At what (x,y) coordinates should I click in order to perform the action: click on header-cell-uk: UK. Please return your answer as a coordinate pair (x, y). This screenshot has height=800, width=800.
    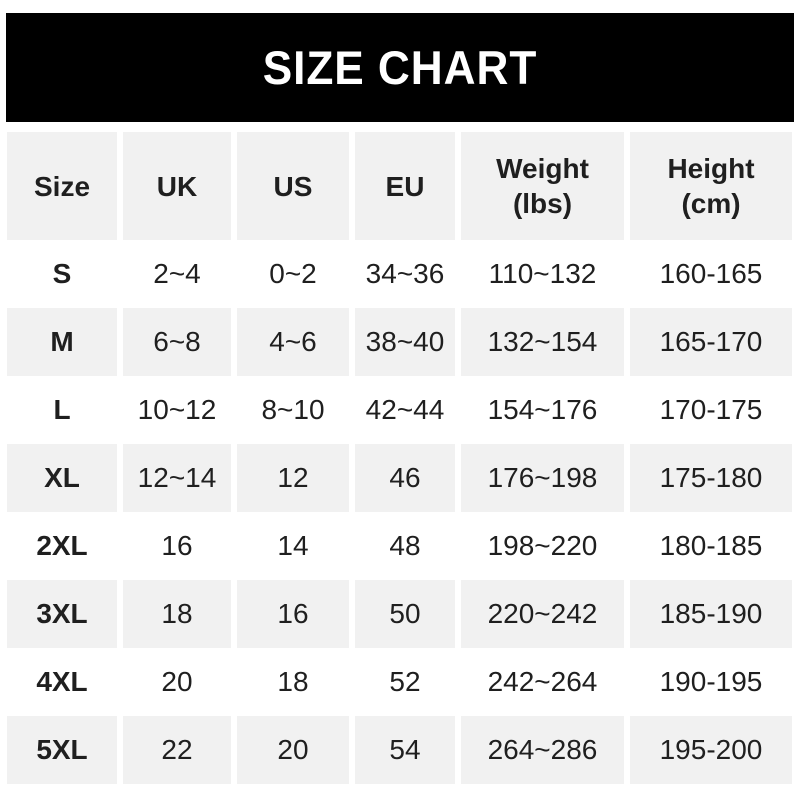
    Looking at the image, I should click on (177, 186).